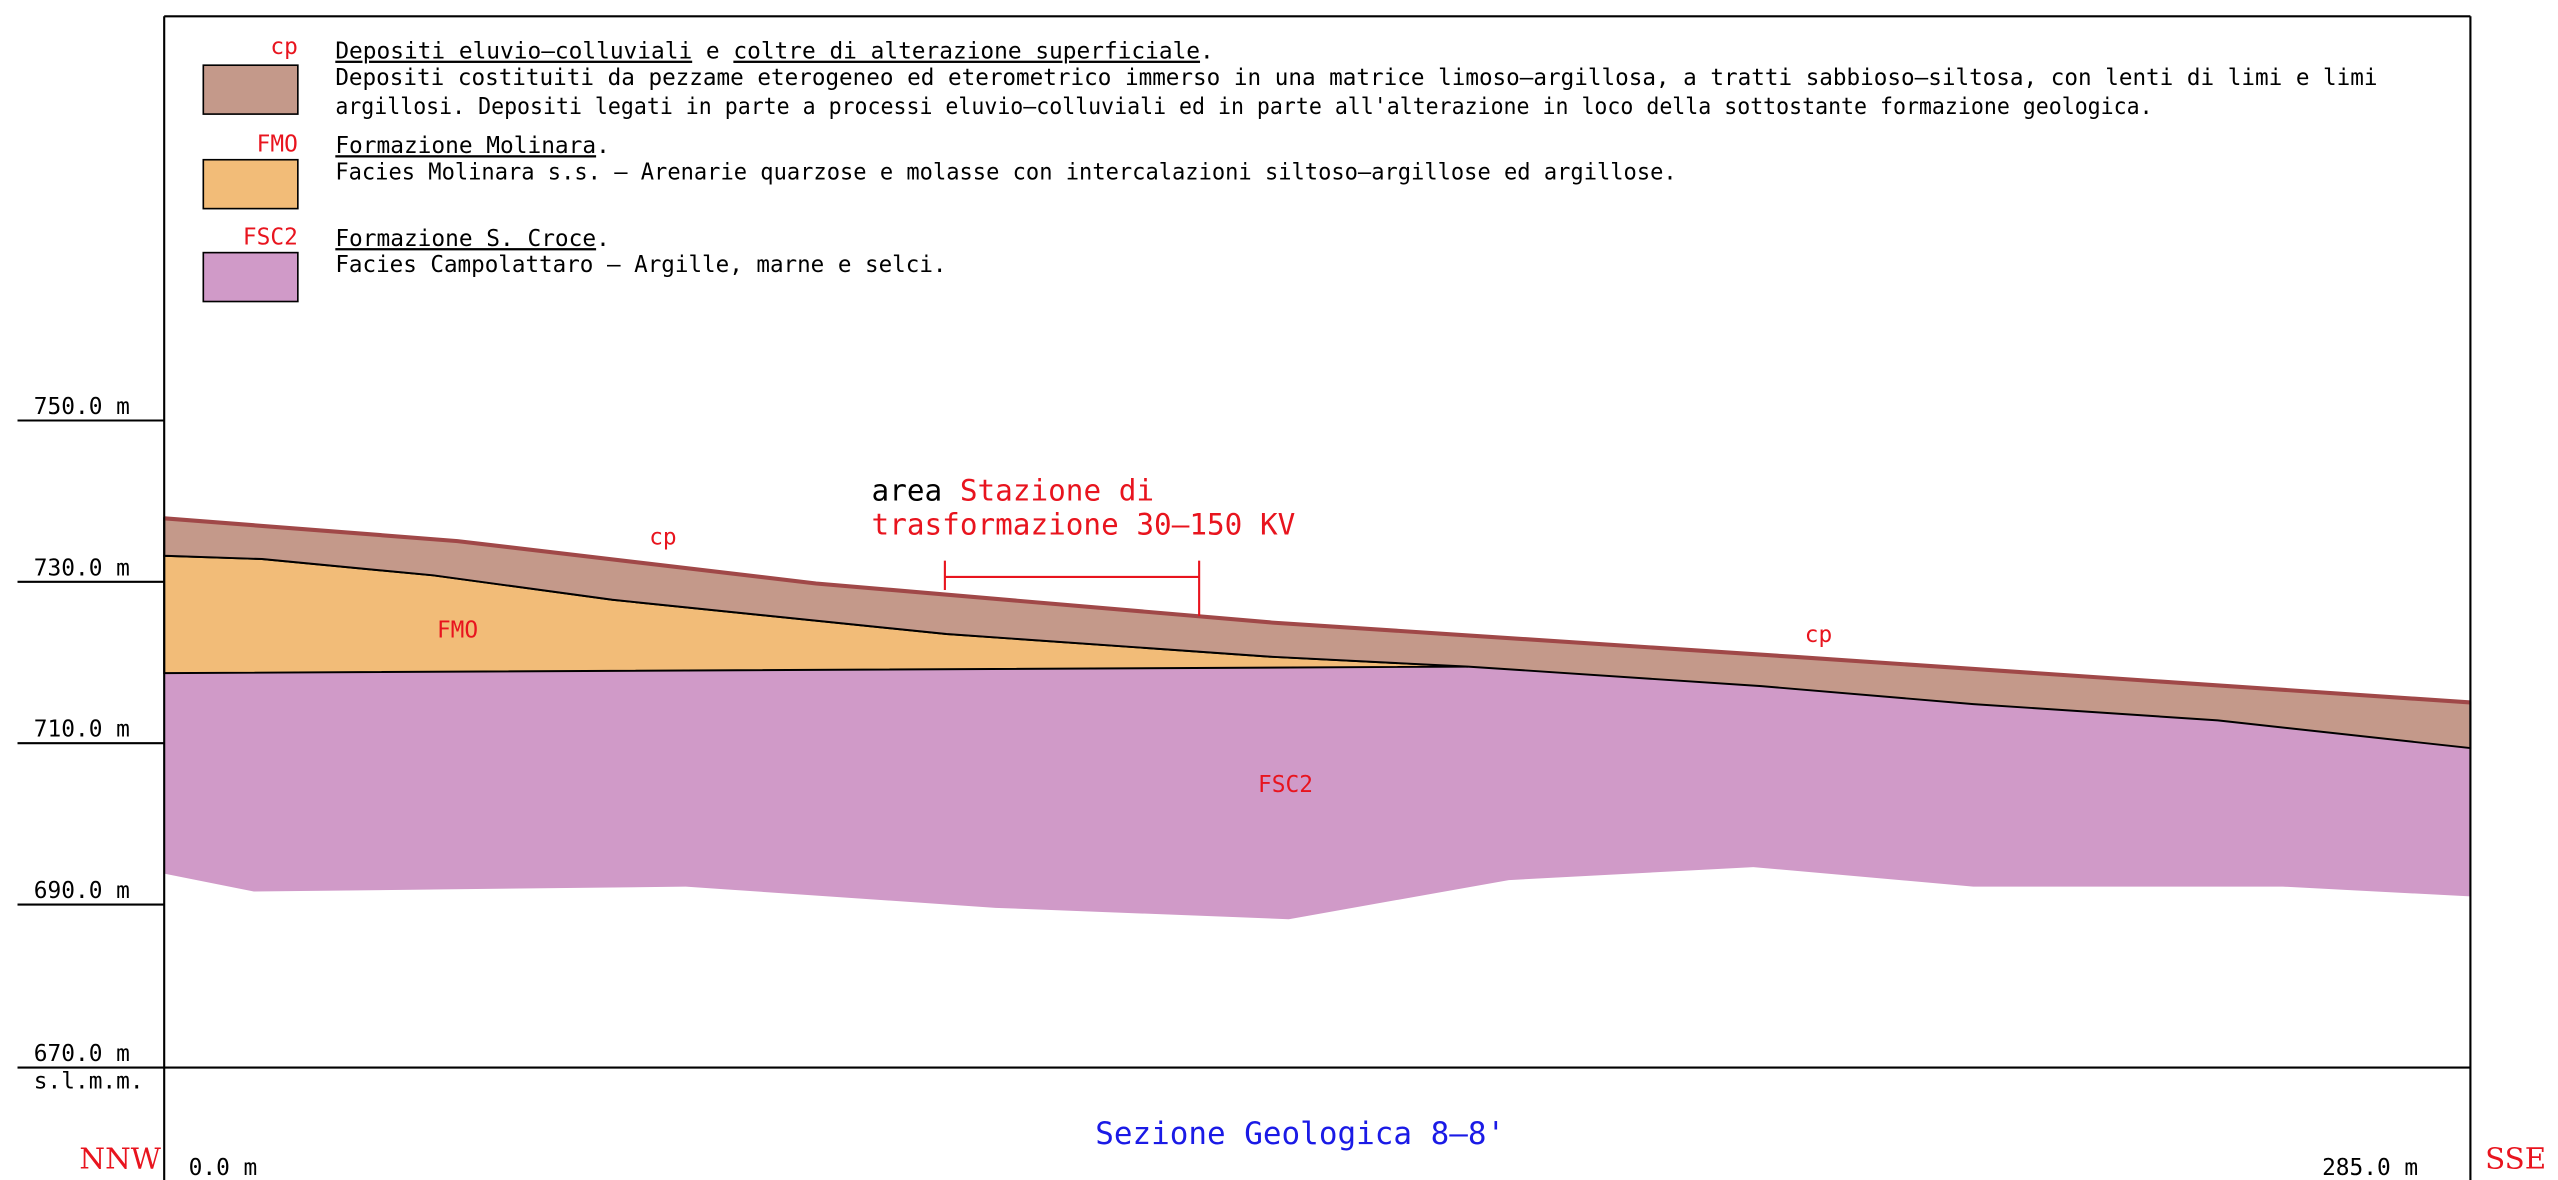  I want to click on legend-title: Formazione Molinara., so click(472, 146).